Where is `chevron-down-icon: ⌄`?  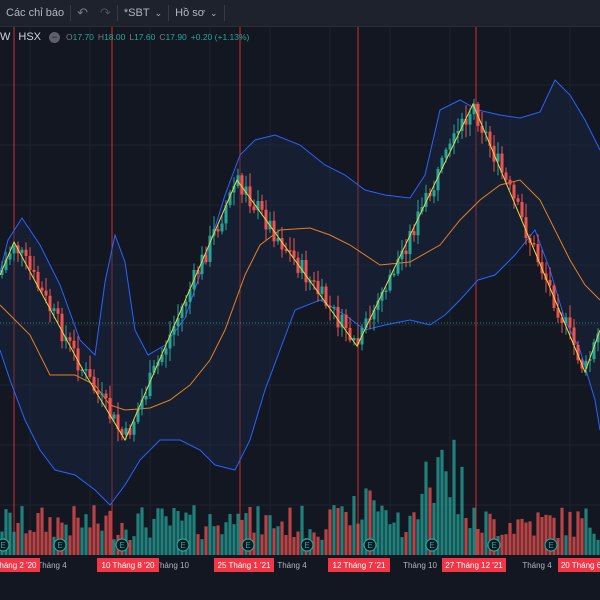 chevron-down-icon: ⌄ is located at coordinates (158, 12).